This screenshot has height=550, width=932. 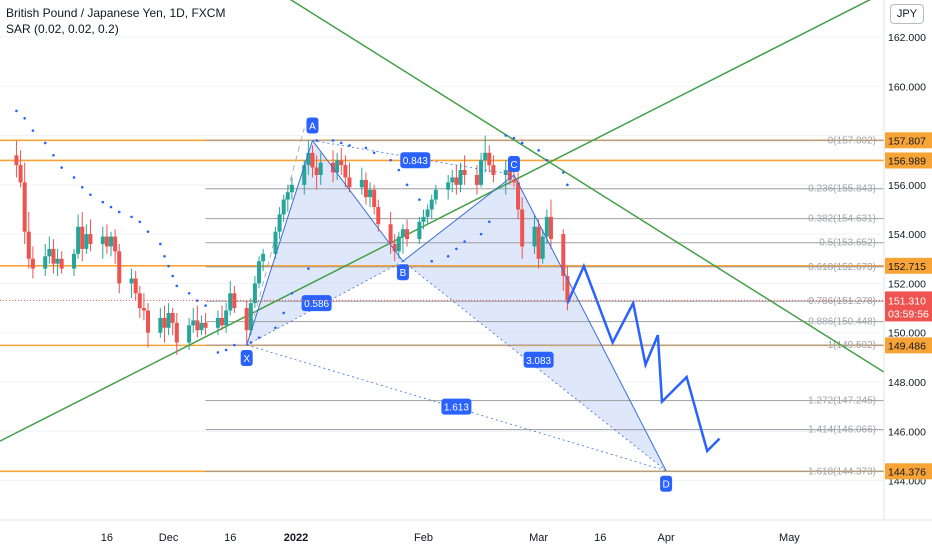 I want to click on price-tick-label: 148.000, so click(x=907, y=383).